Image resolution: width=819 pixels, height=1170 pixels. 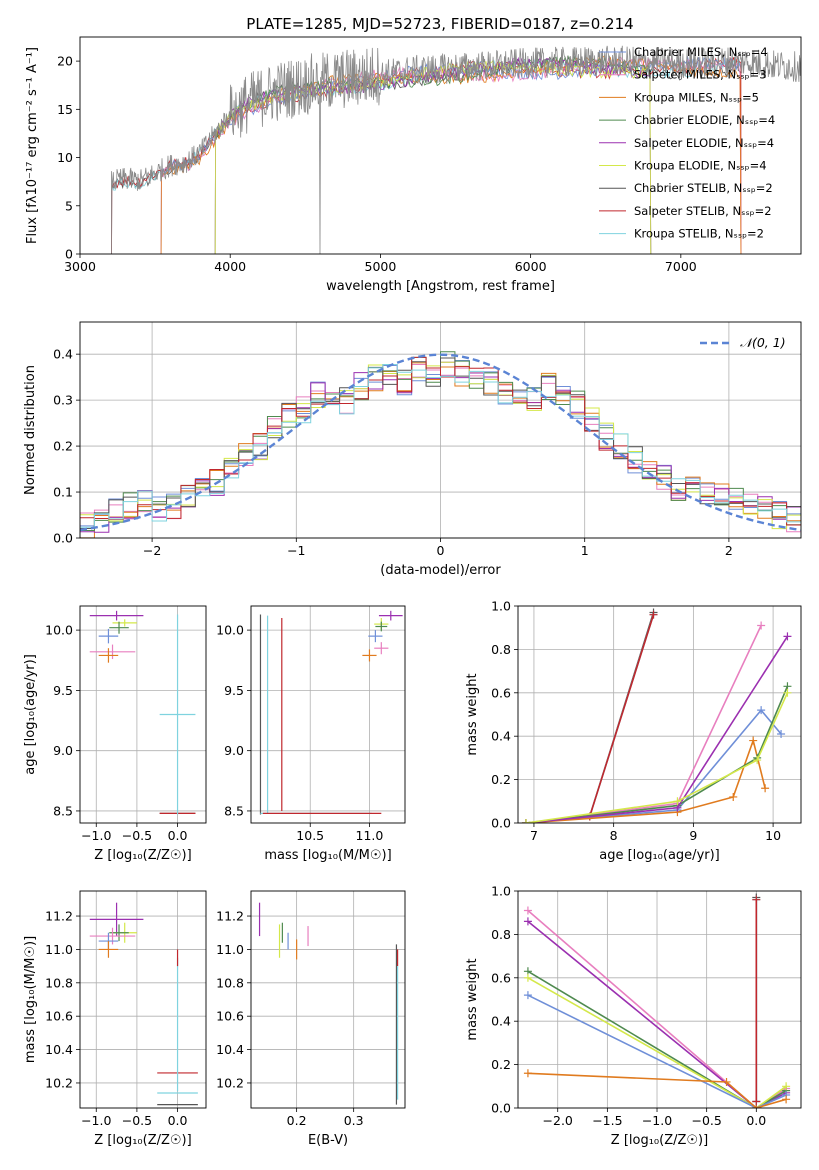 I want to click on y-tick-label: 10.2, so click(x=230, y=1082).